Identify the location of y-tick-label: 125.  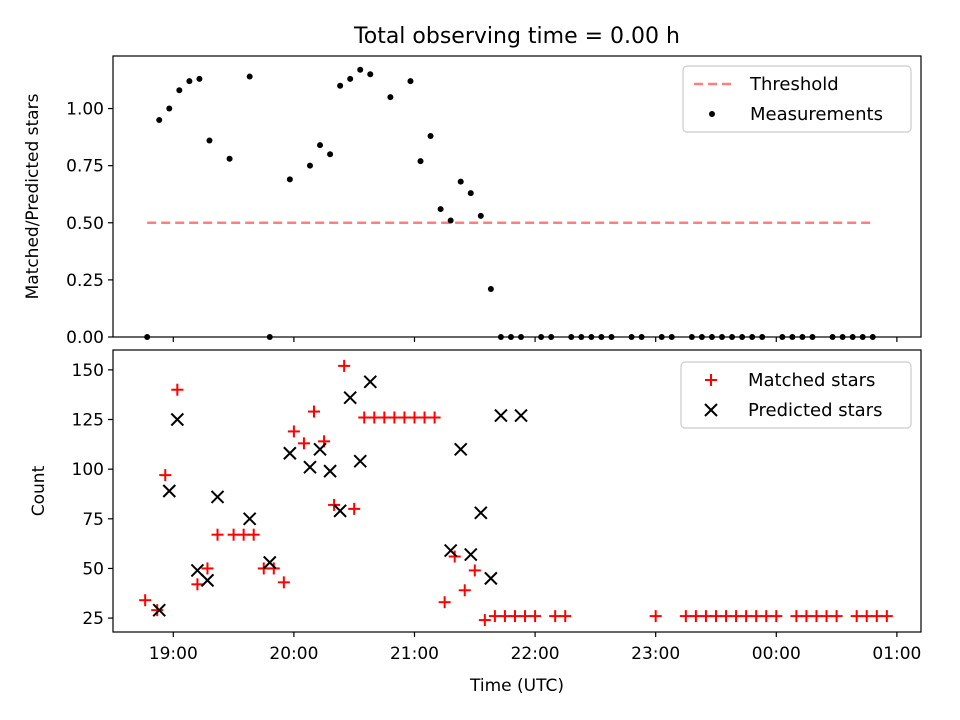
(88, 421).